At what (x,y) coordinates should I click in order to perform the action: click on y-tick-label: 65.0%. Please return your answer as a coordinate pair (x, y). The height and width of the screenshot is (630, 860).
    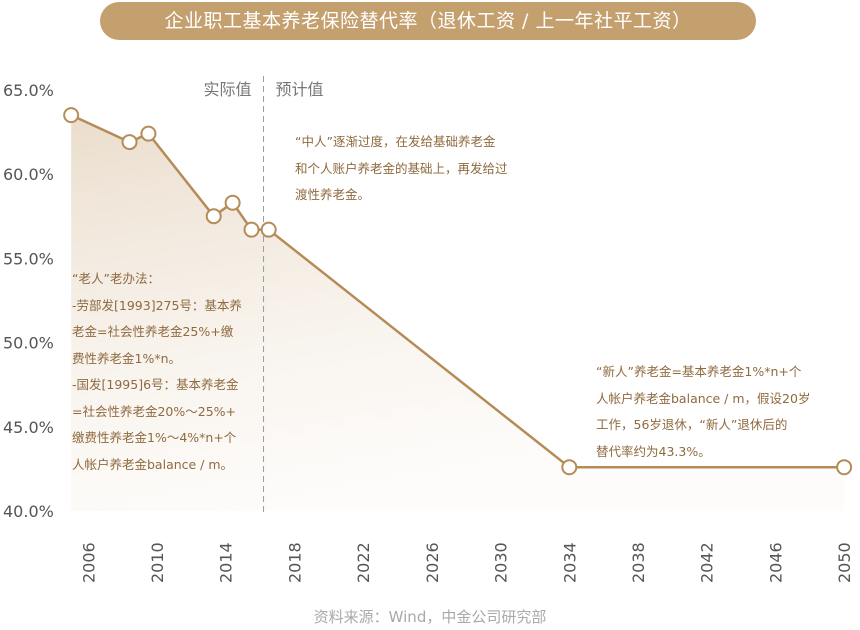
    Looking at the image, I should click on (28, 90).